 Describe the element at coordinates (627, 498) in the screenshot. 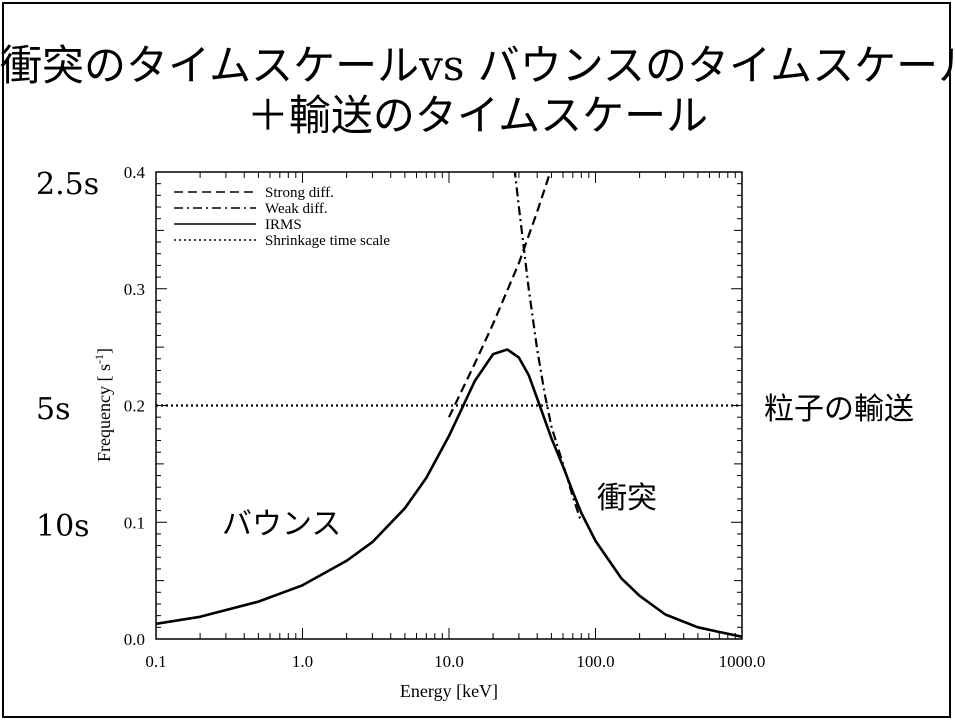

I see `annotation-collision: 衝突` at that location.